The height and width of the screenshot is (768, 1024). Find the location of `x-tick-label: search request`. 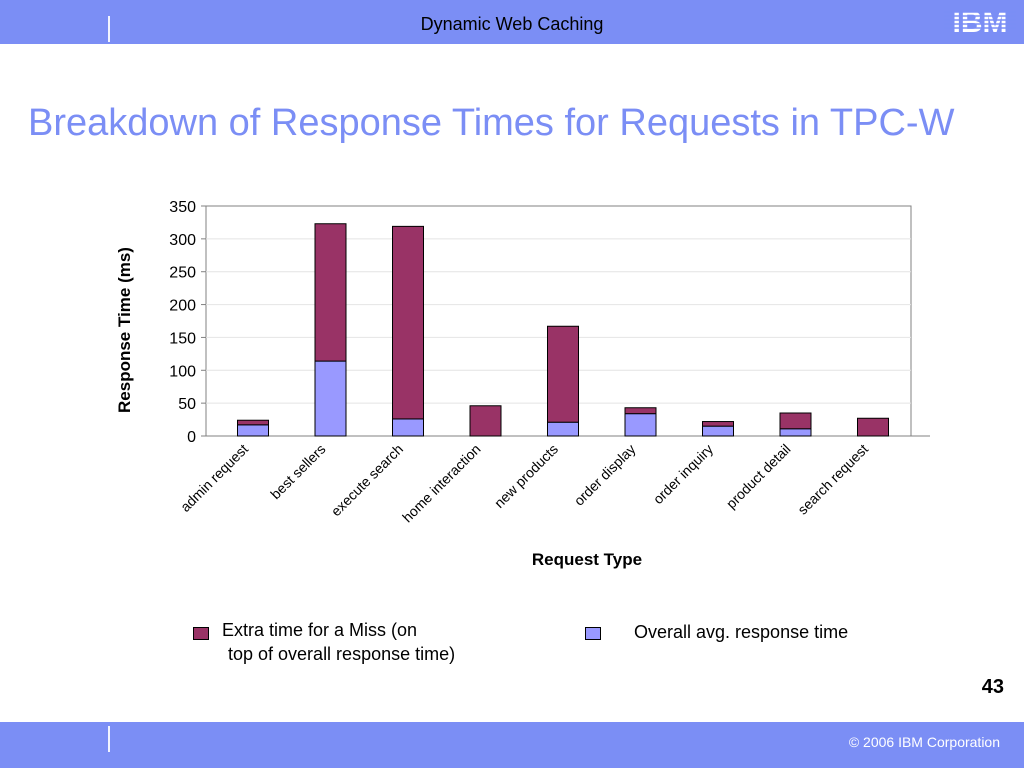

x-tick-label: search request is located at coordinates (832, 479).